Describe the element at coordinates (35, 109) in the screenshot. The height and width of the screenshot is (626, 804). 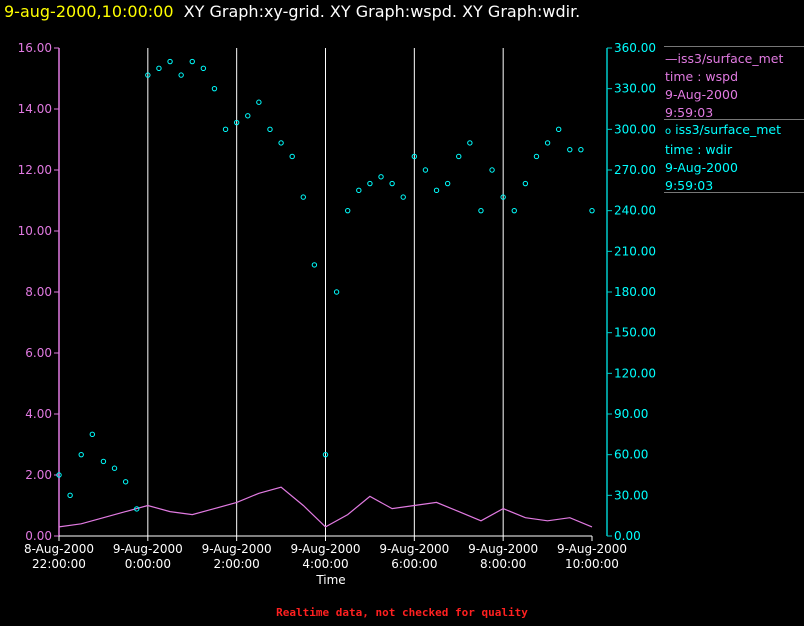
I see `y-left-tick-label: 14.00` at that location.